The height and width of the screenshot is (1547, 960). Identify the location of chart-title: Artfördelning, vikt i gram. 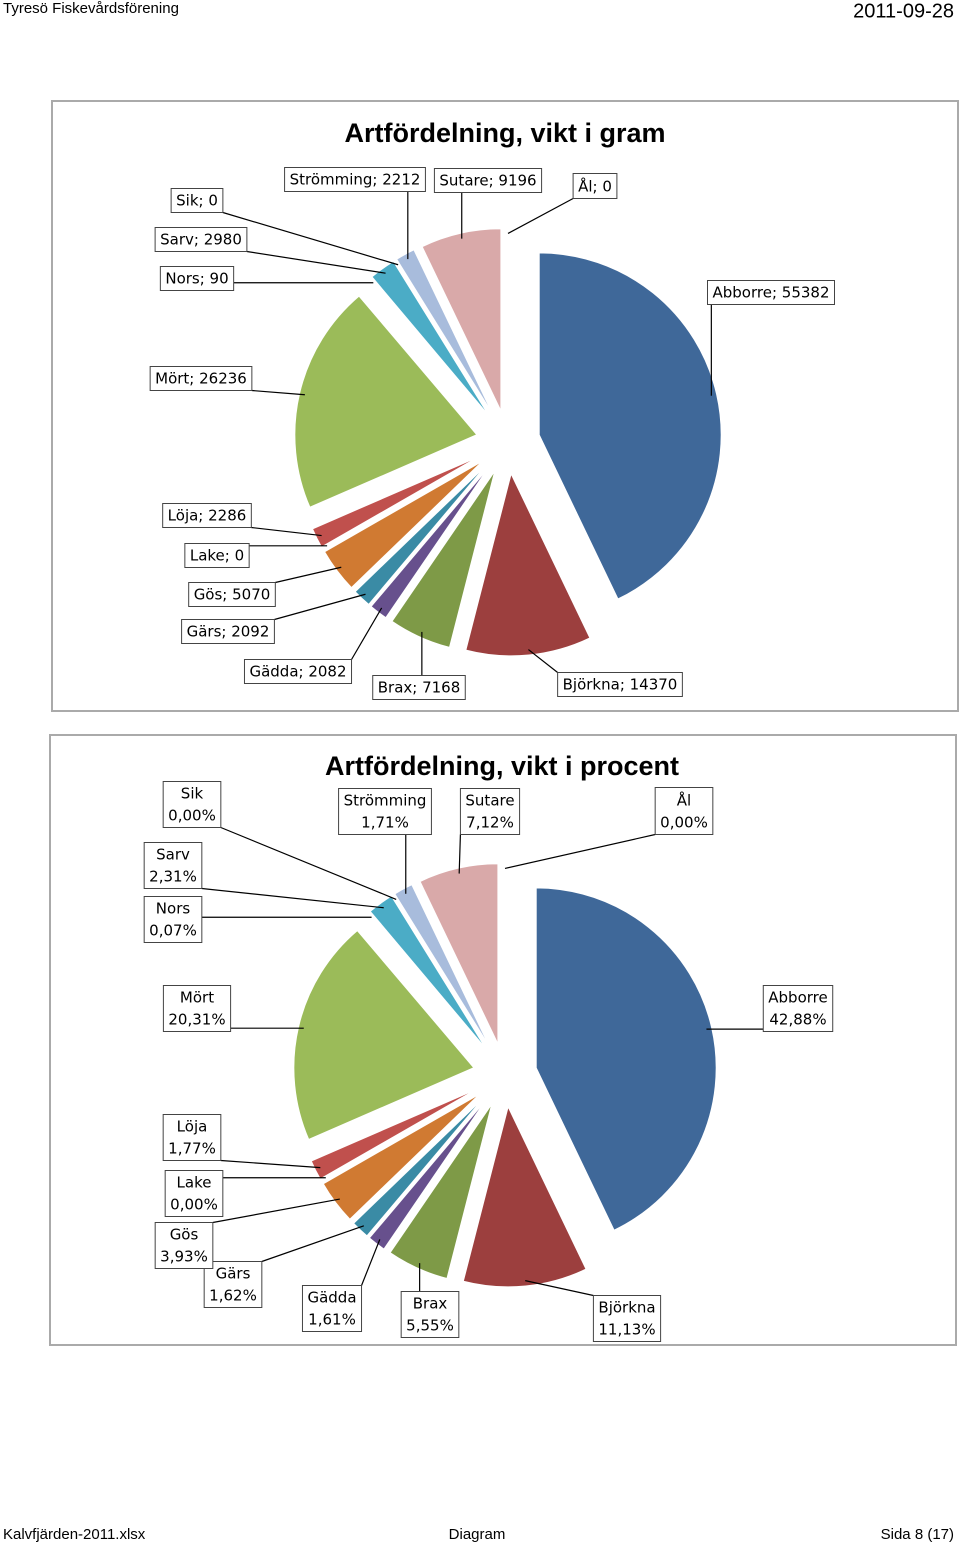
(504, 133).